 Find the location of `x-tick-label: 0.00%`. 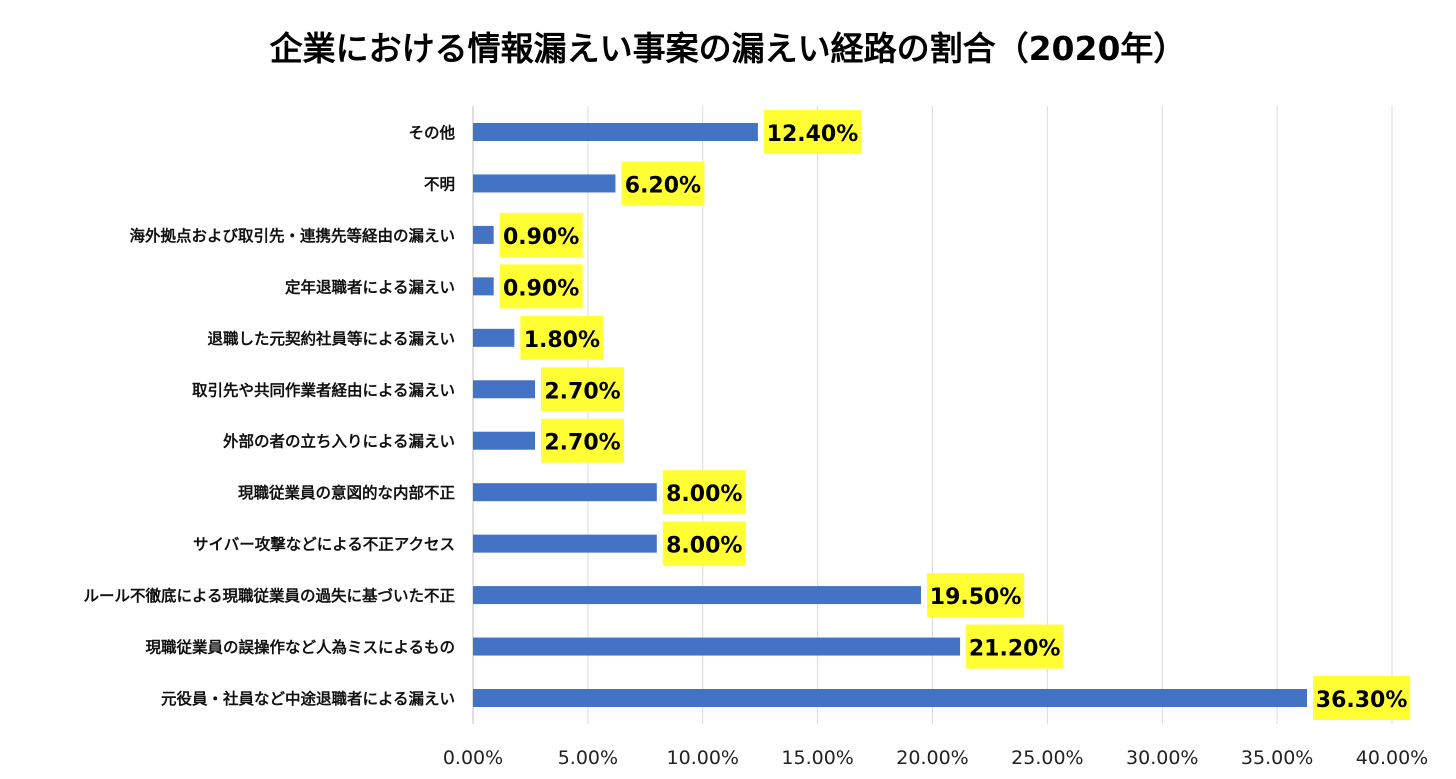

x-tick-label: 0.00% is located at coordinates (473, 758).